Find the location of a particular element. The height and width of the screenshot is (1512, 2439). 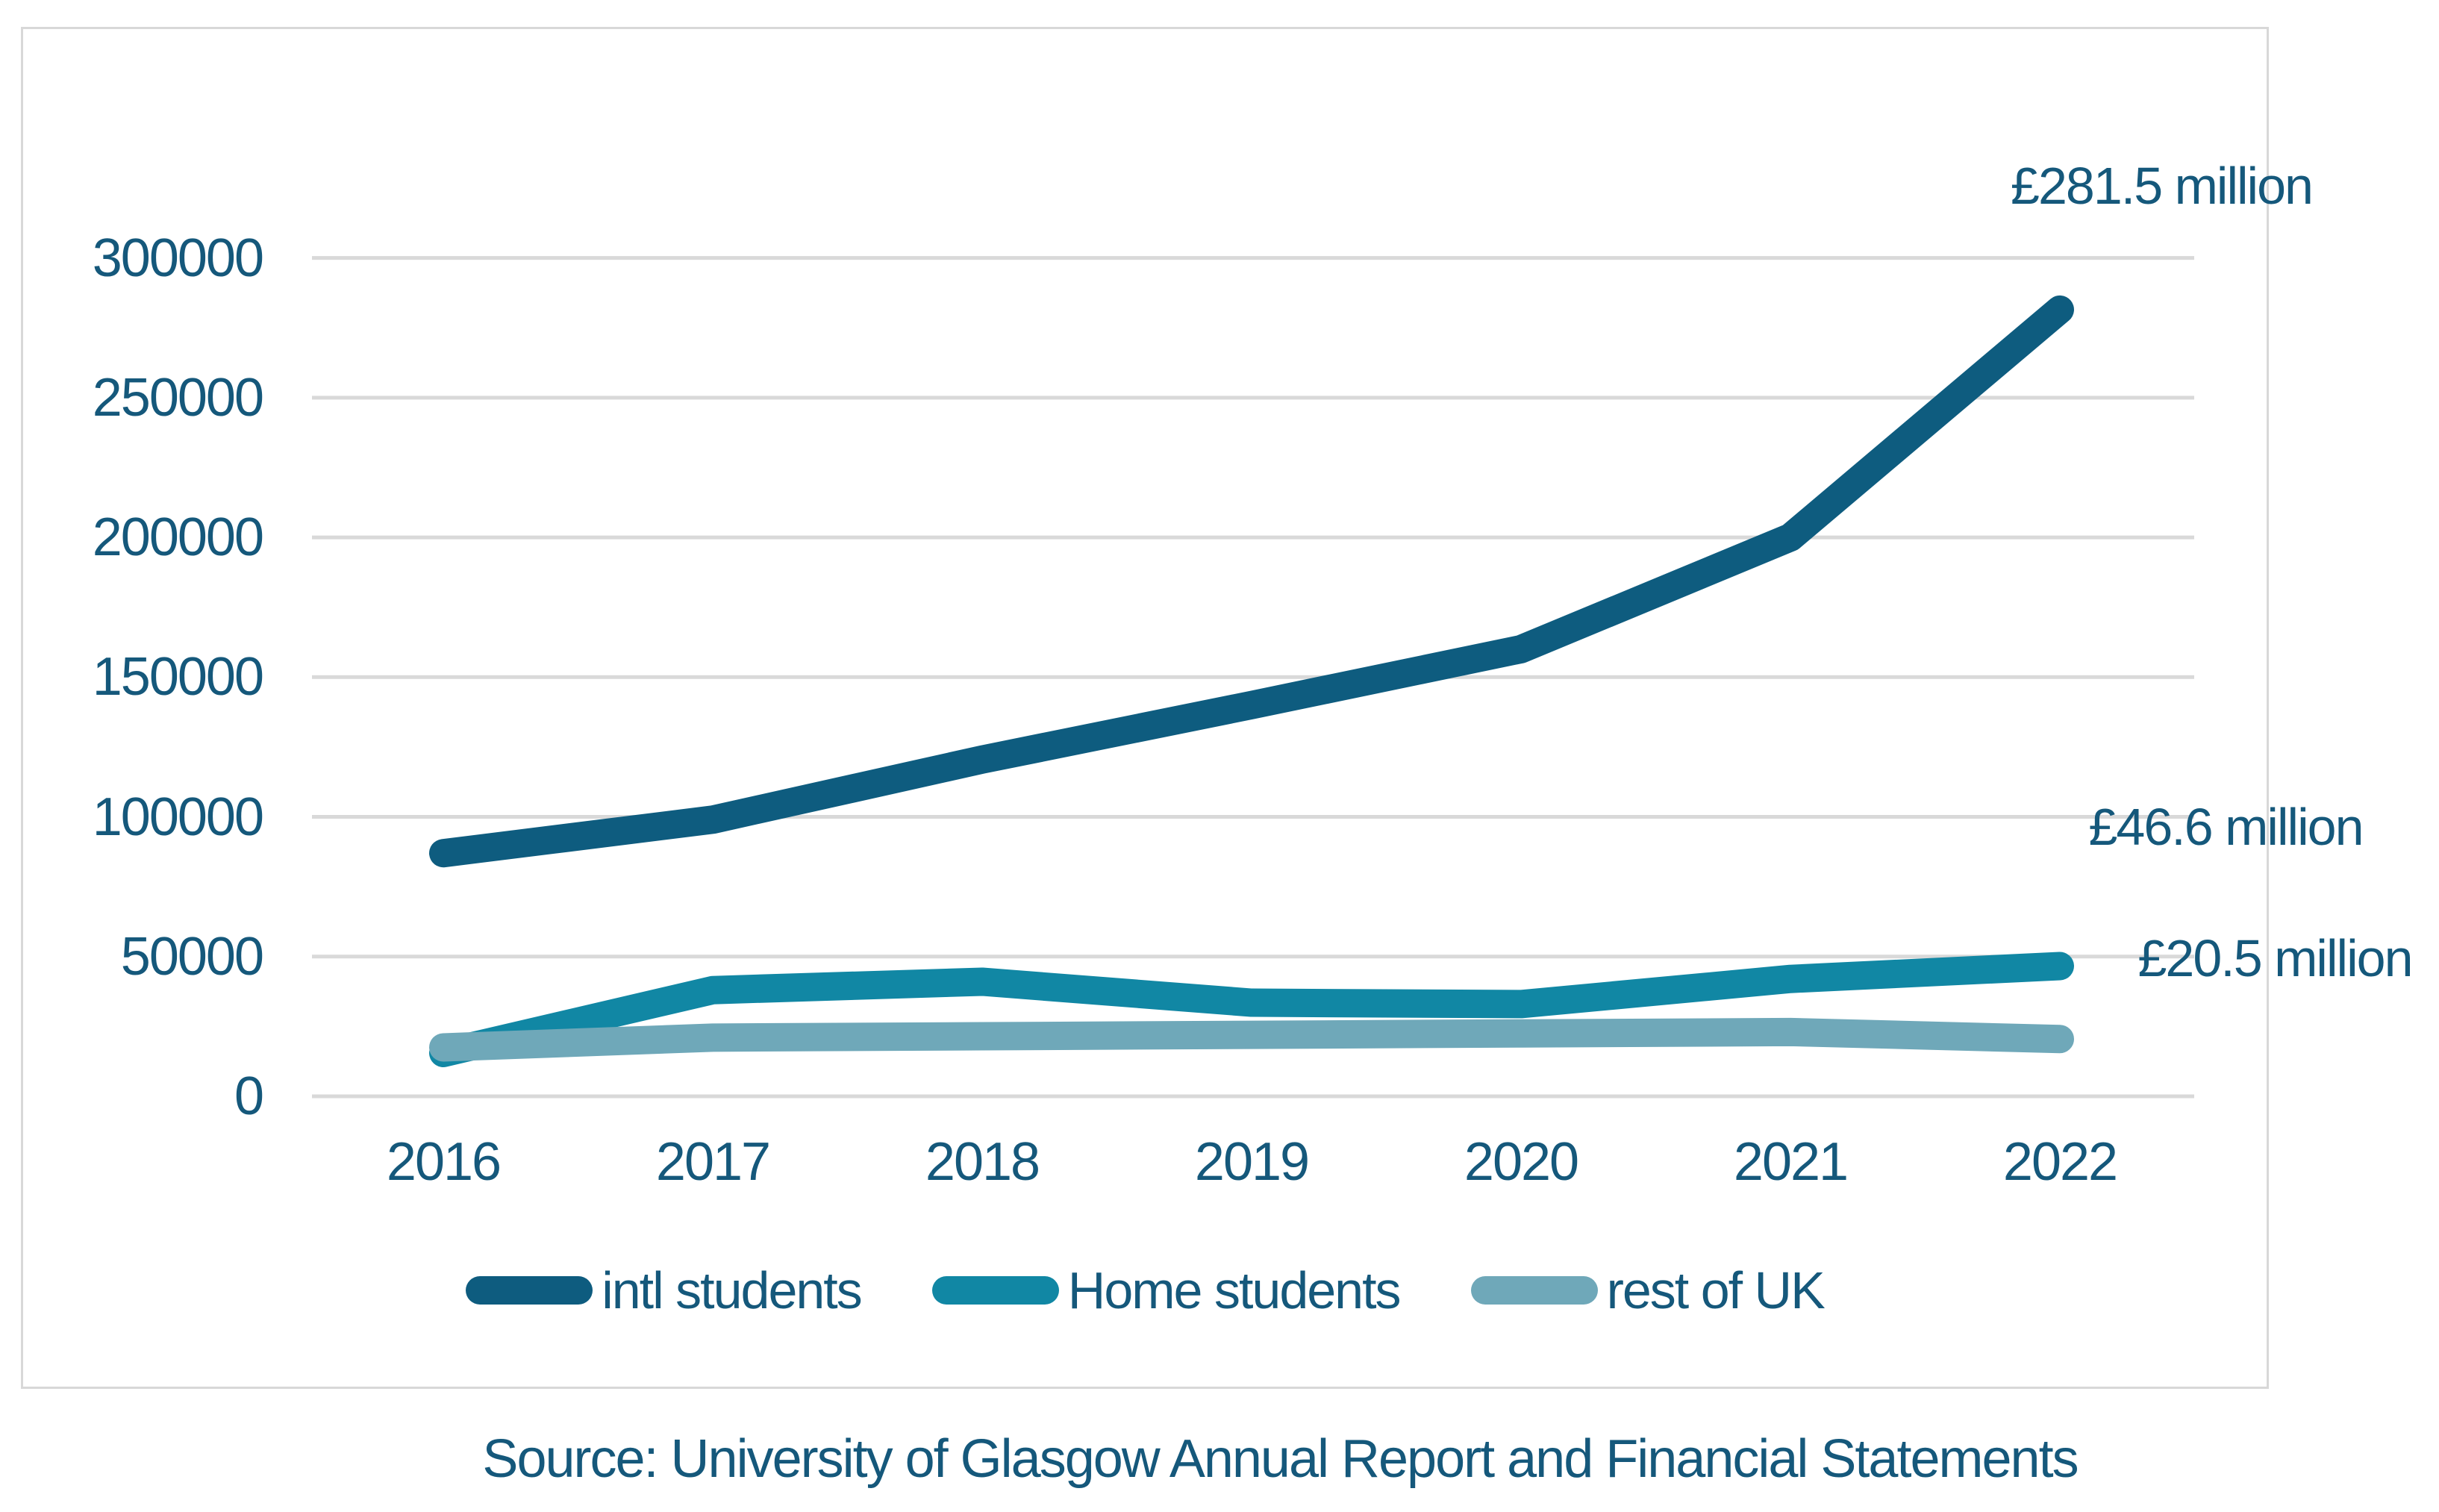

x-label-2022: 2022 is located at coordinates (2060, 1162).